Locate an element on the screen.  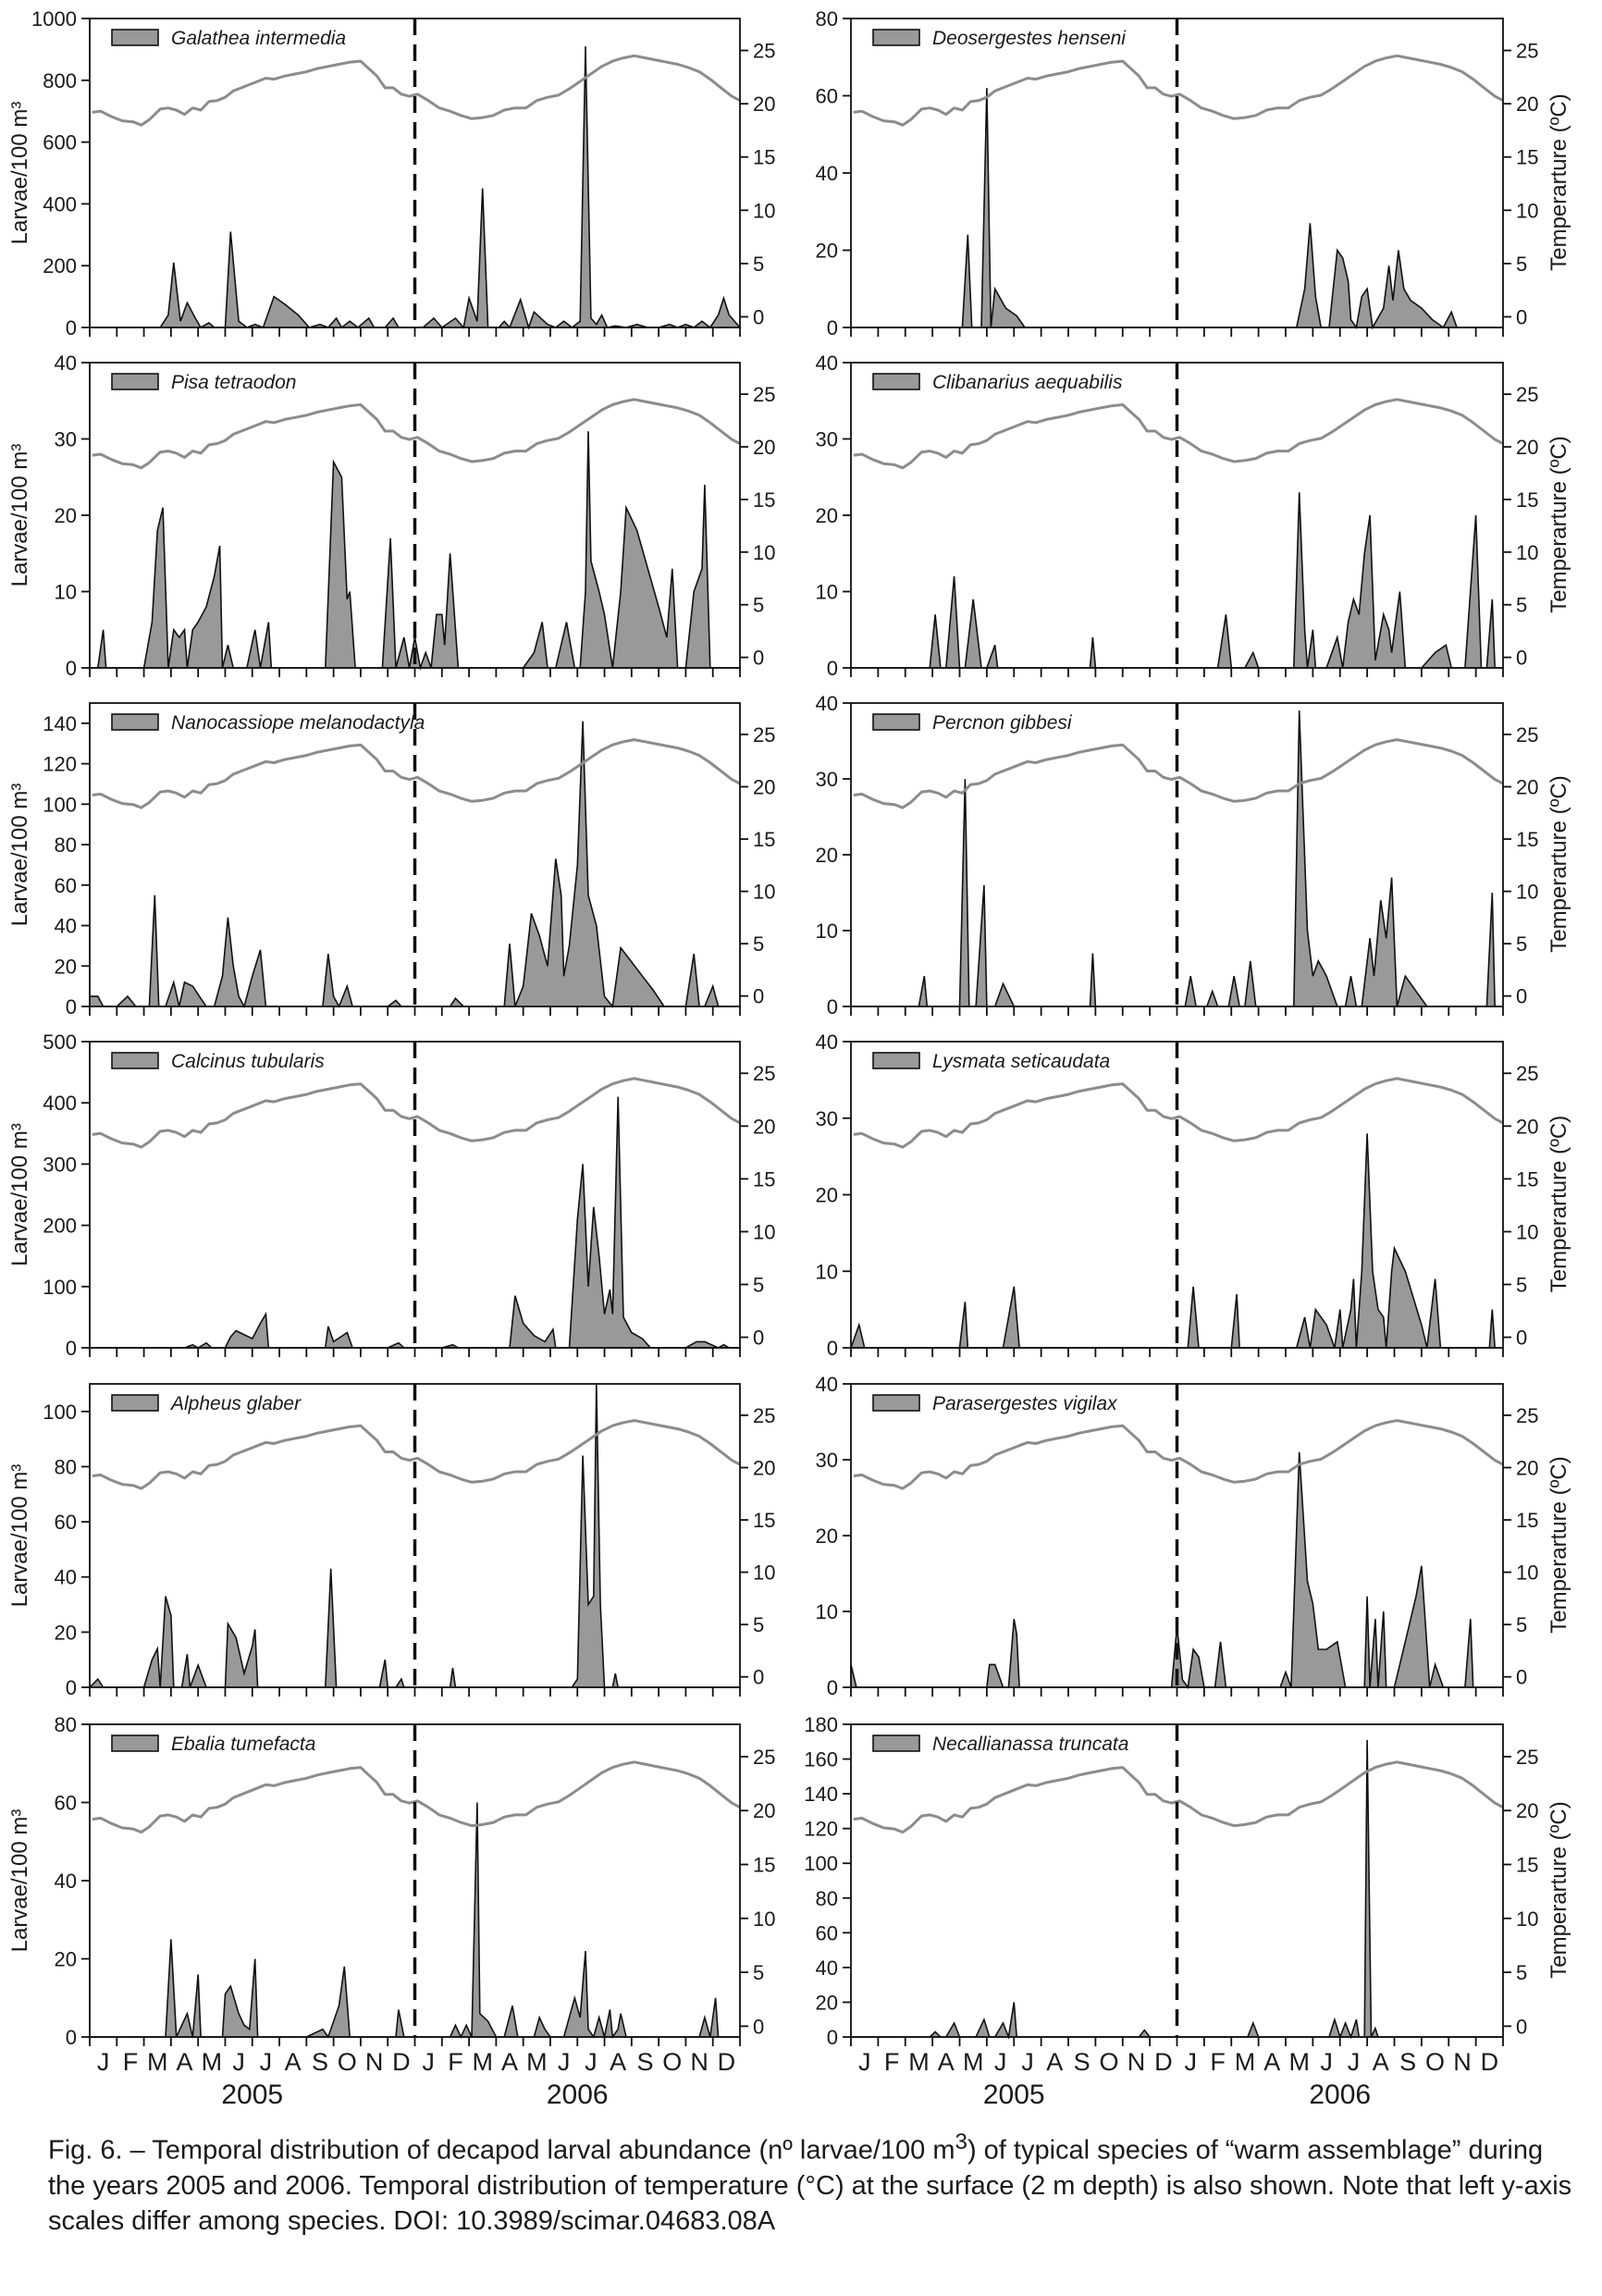
month-label: N is located at coordinates (374, 2062).